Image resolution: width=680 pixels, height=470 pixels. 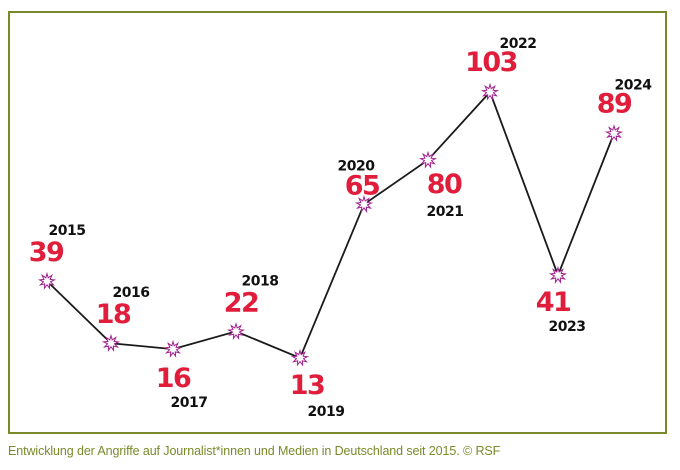 What do you see at coordinates (307, 385) in the screenshot?
I see `data-value-label: 13` at bounding box center [307, 385].